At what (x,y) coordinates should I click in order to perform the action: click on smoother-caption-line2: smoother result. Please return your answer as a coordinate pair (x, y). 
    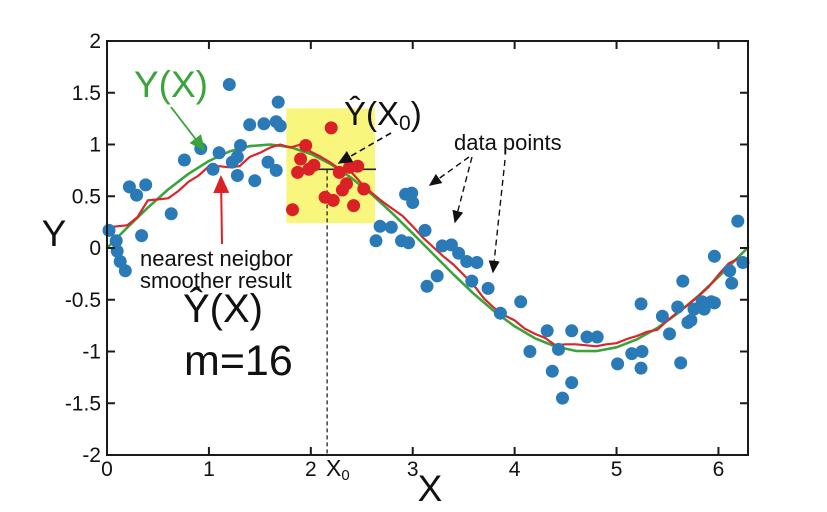
    Looking at the image, I should click on (216, 280).